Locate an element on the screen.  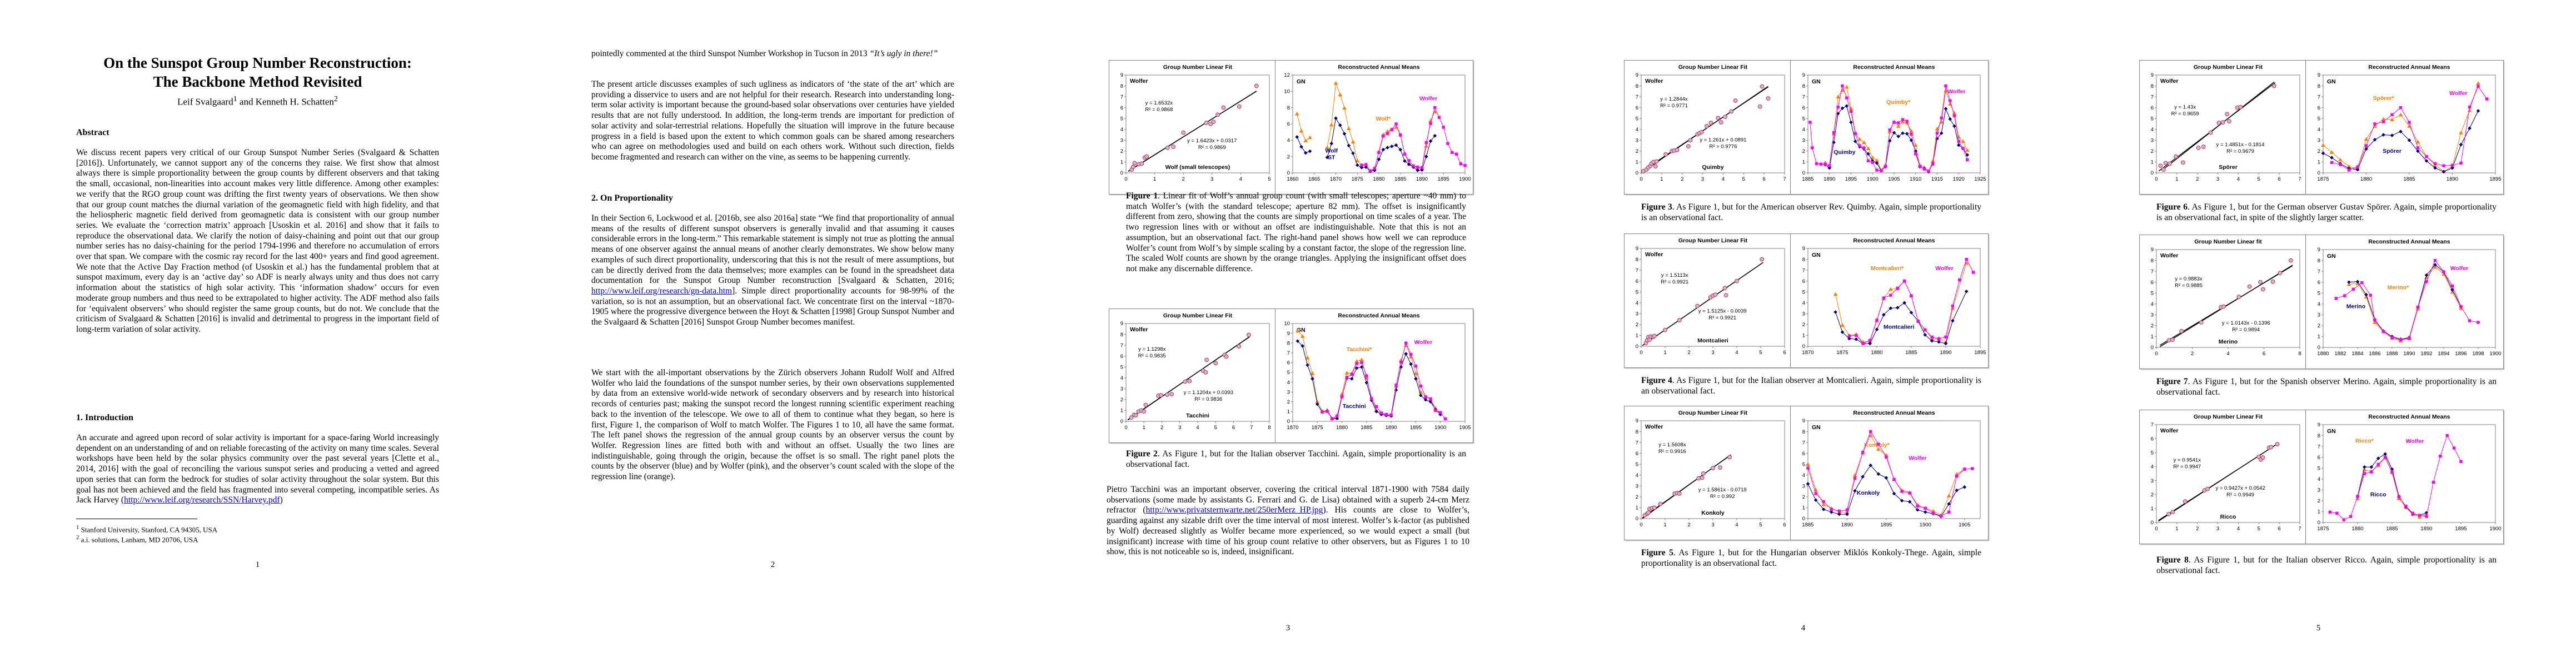
figure-1-label: Figure 1 is located at coordinates (1142, 196).